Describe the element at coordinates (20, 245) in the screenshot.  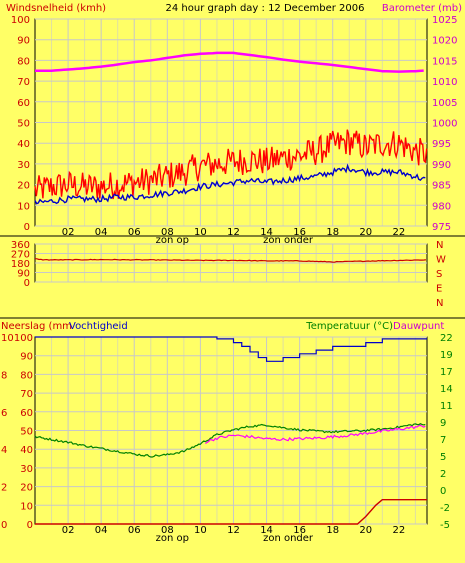
I see `direction-left-tick: 360` at that location.